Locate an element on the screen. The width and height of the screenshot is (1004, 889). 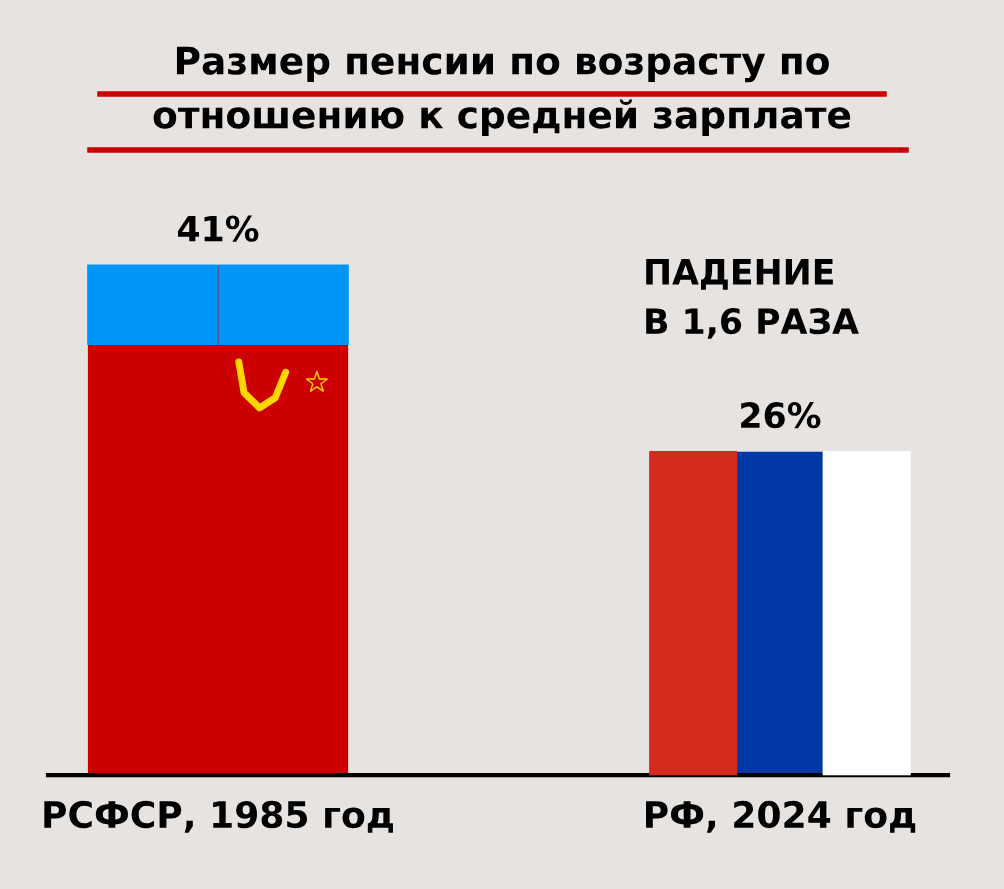
data-label: 26% is located at coordinates (781, 415).